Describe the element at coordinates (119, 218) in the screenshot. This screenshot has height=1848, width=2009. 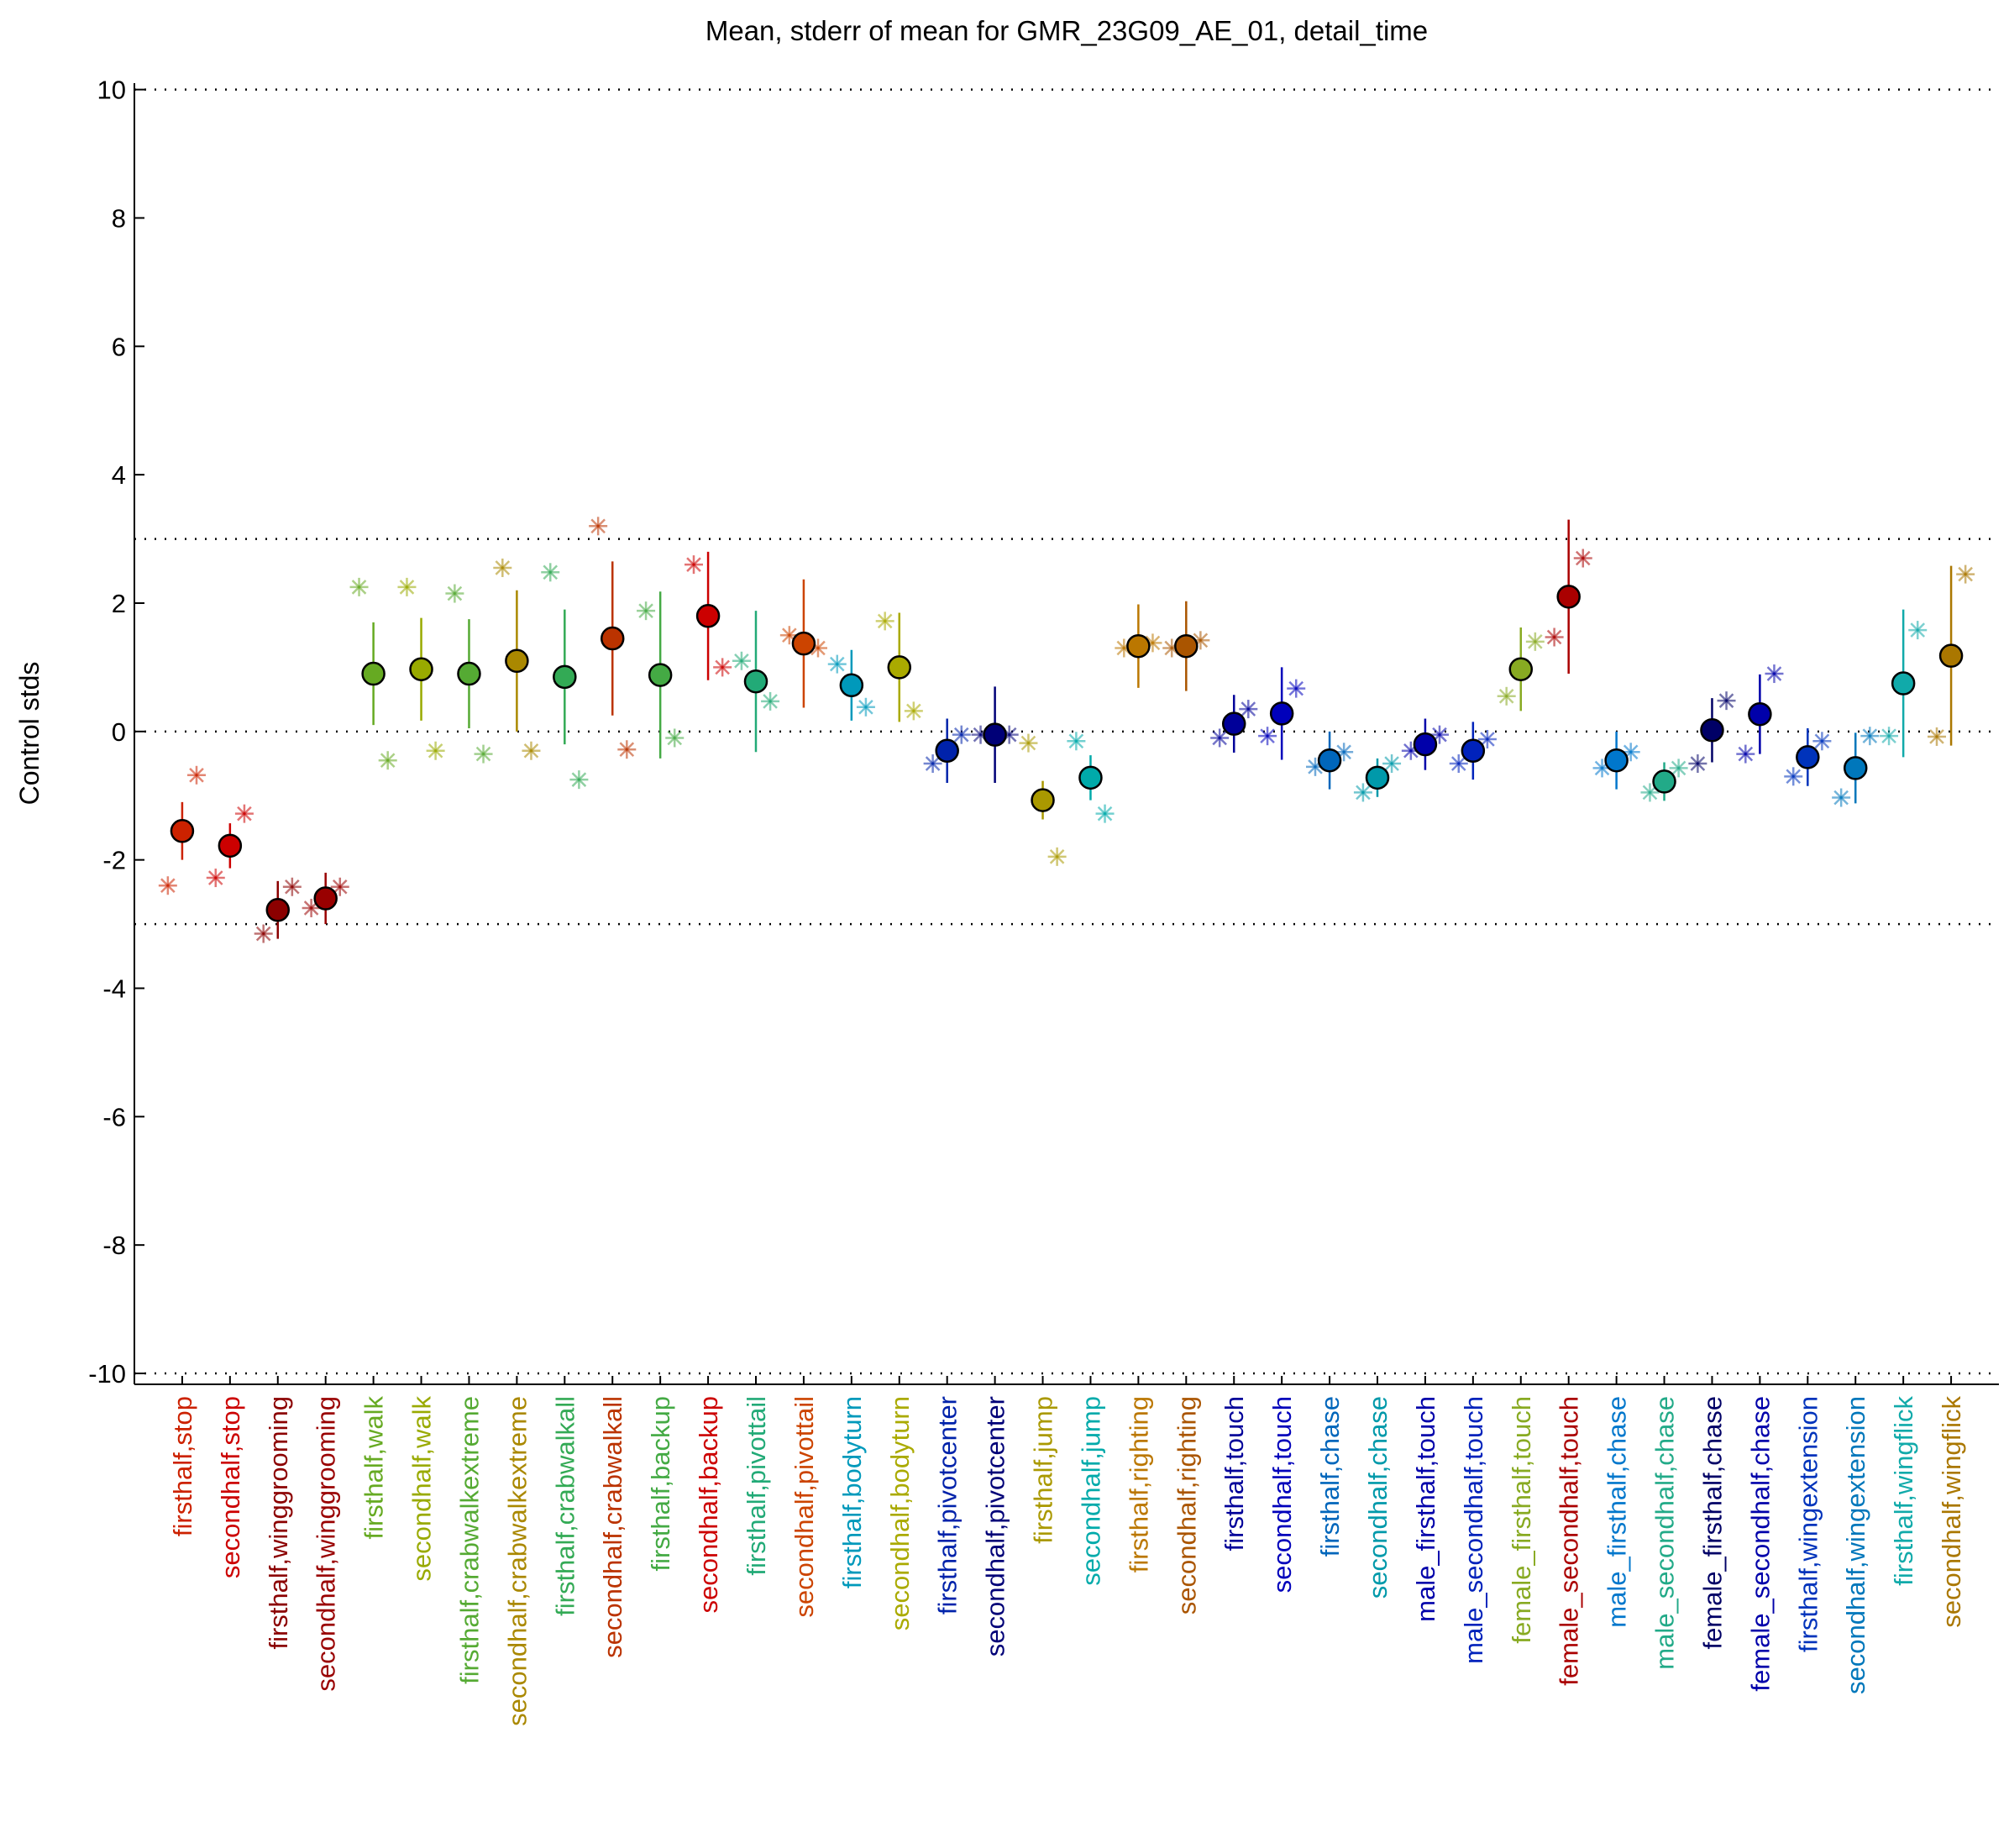
I see `y-tick-label: 8` at that location.